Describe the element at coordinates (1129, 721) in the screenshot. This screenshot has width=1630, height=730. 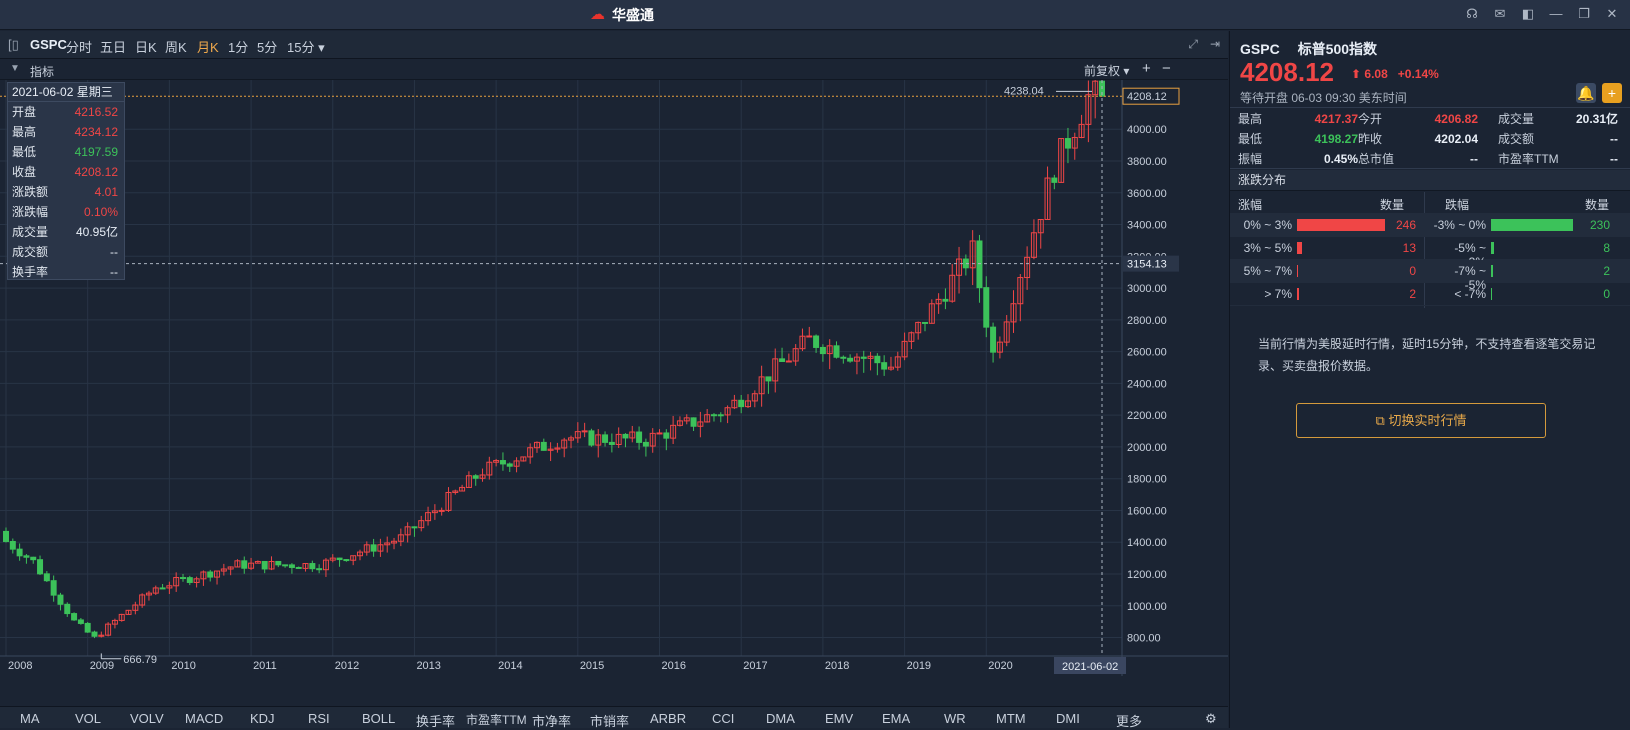
I see `indicator-tab: 更多` at that location.